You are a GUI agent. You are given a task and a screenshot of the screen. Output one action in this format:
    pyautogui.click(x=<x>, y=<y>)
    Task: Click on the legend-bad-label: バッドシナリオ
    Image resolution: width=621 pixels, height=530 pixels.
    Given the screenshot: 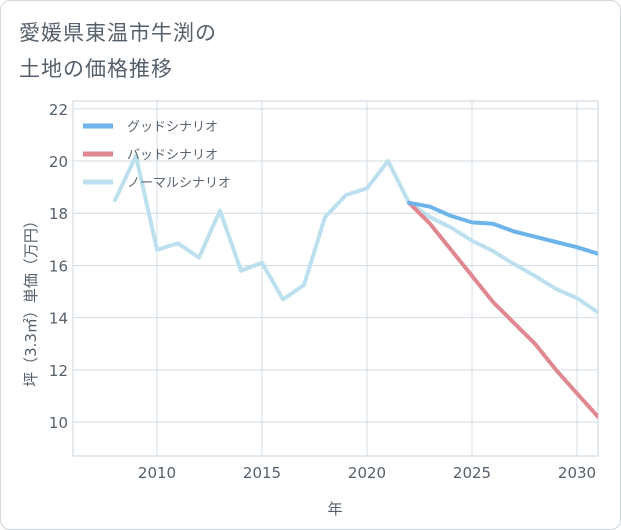 What is the action you would take?
    pyautogui.click(x=172, y=155)
    